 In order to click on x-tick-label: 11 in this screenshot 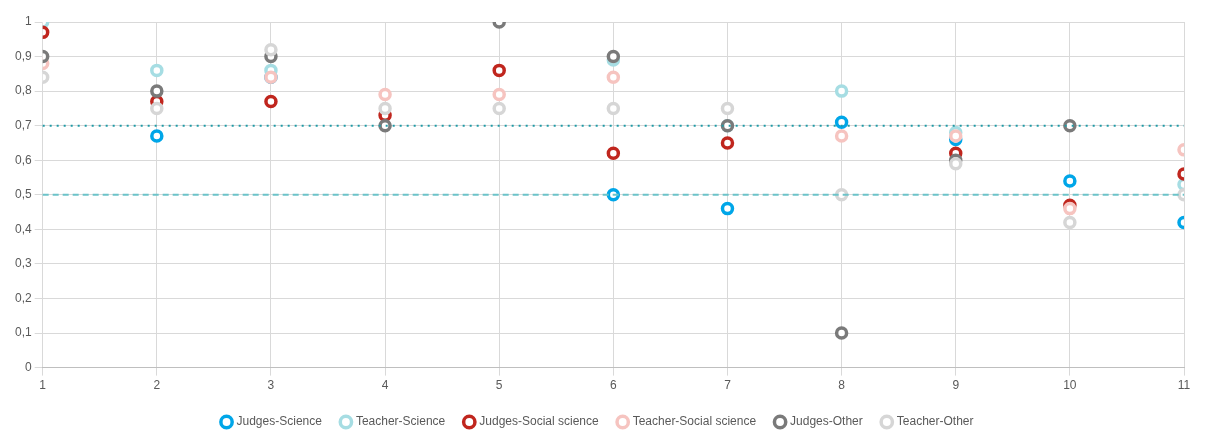, I will do `click(1184, 385)`.